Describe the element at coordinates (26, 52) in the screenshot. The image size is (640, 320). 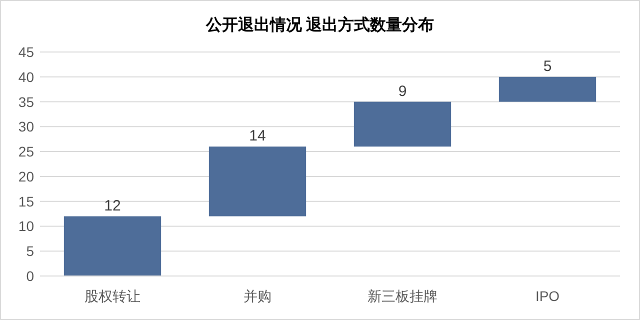
I see `y-tick-label: 45` at that location.